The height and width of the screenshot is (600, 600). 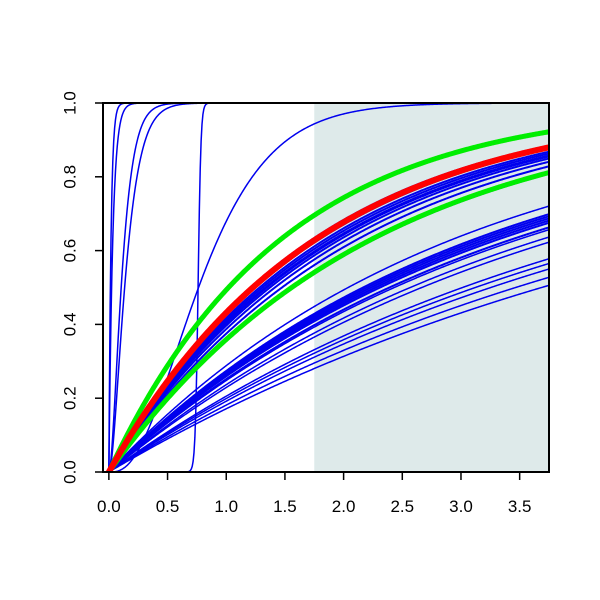 What do you see at coordinates (461, 506) in the screenshot?
I see `x-tick-label-6: 3.0` at bounding box center [461, 506].